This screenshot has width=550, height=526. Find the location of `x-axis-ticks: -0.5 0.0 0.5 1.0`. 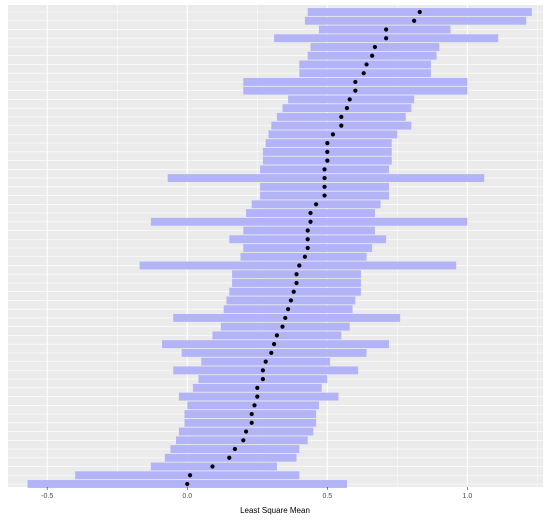

x-axis-ticks: -0.5 0.0 0.5 1.0 is located at coordinates (256, 493).